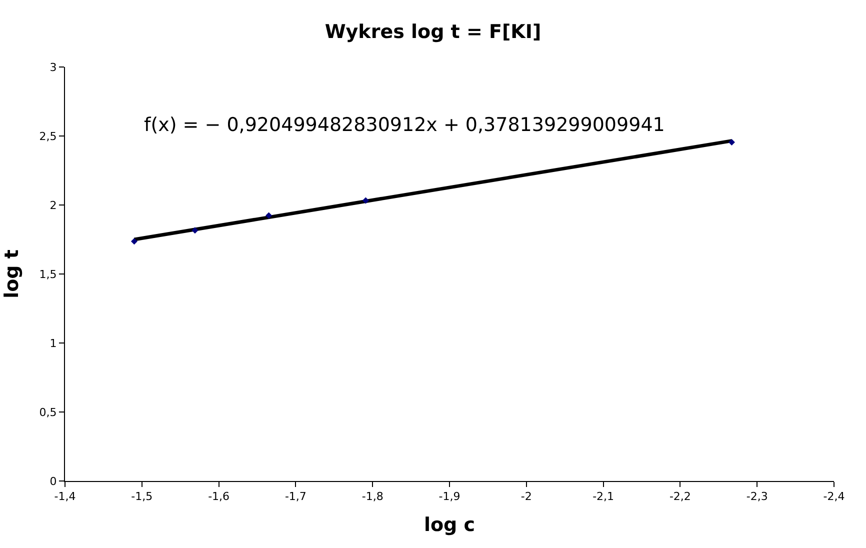  I want to click on y-tick-label: 1, so click(53, 343).